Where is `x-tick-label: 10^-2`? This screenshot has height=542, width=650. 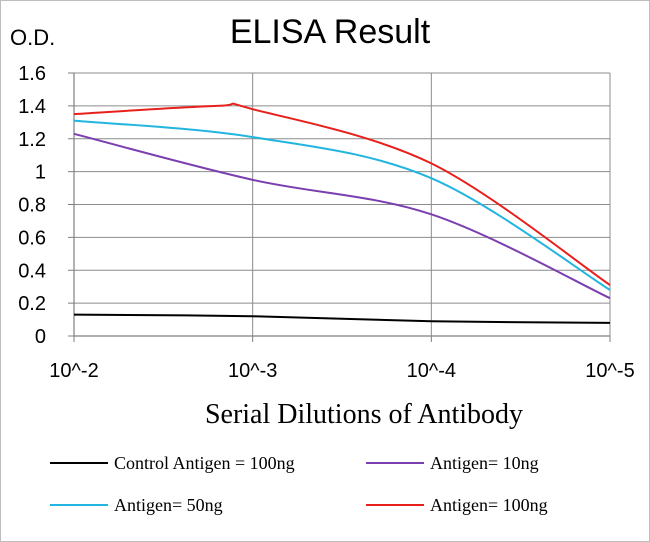
x-tick-label: 10^-2 is located at coordinates (73, 371).